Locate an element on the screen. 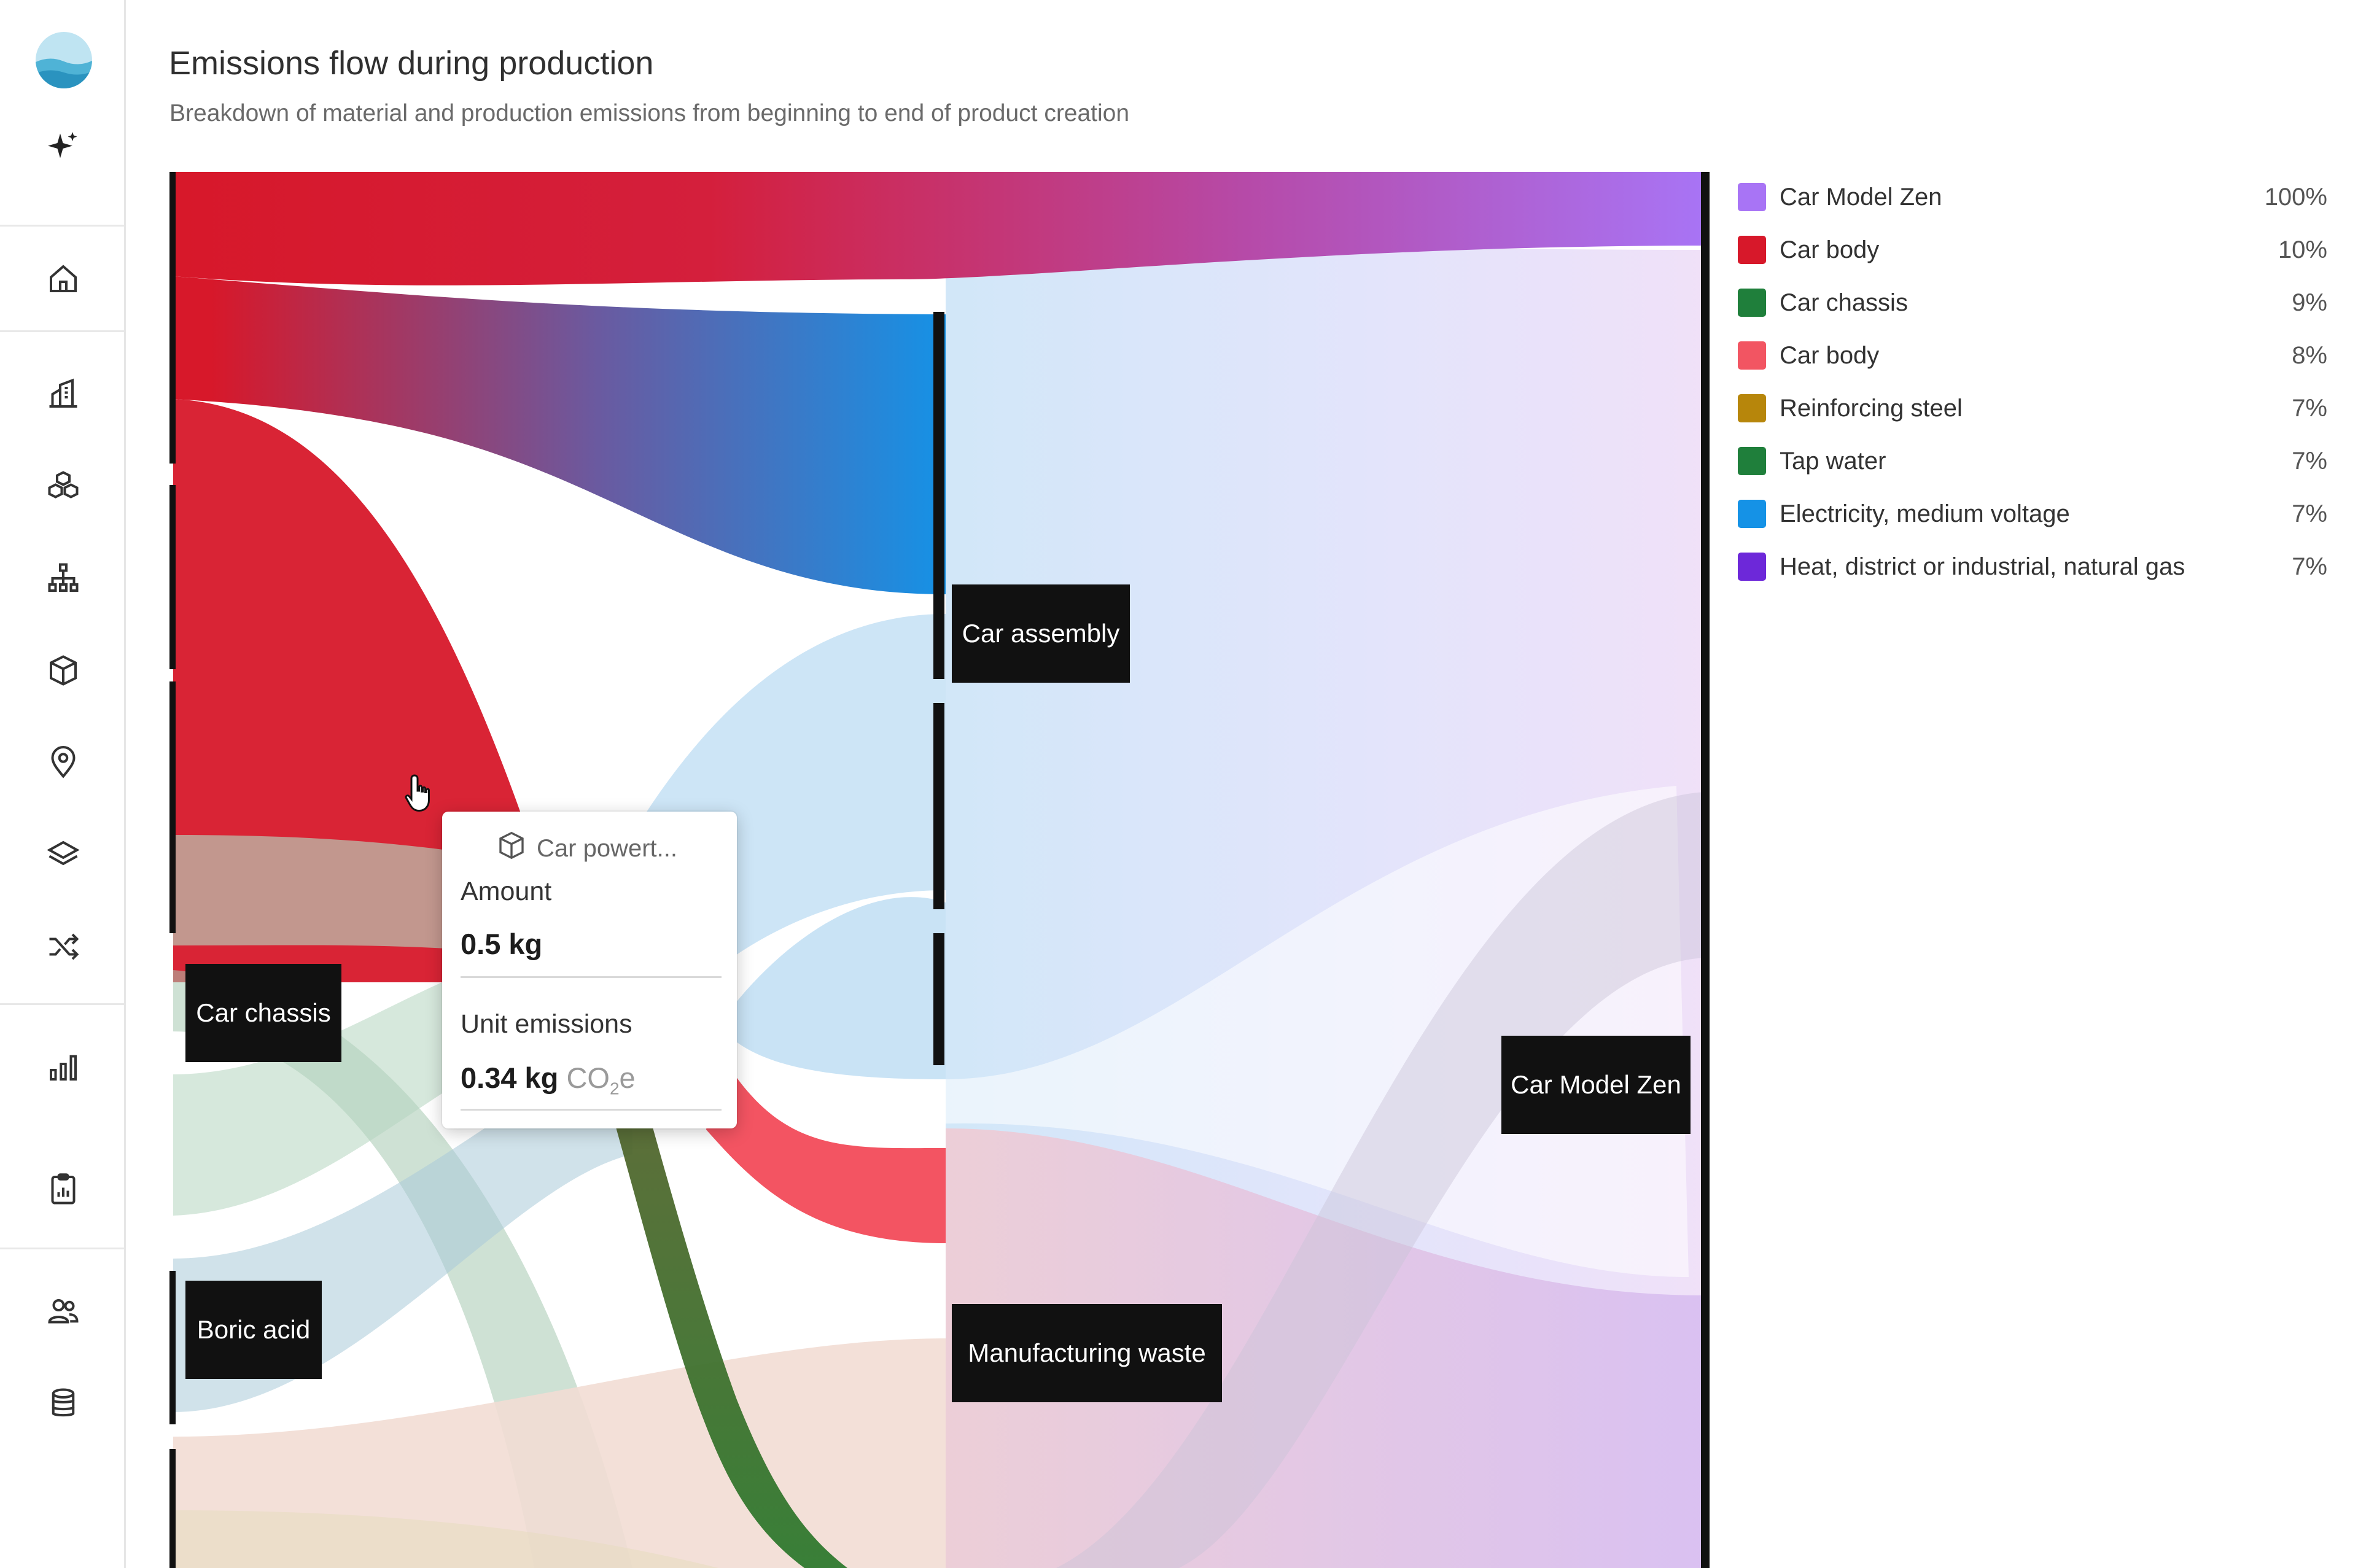  app-logo is located at coordinates (63, 60).